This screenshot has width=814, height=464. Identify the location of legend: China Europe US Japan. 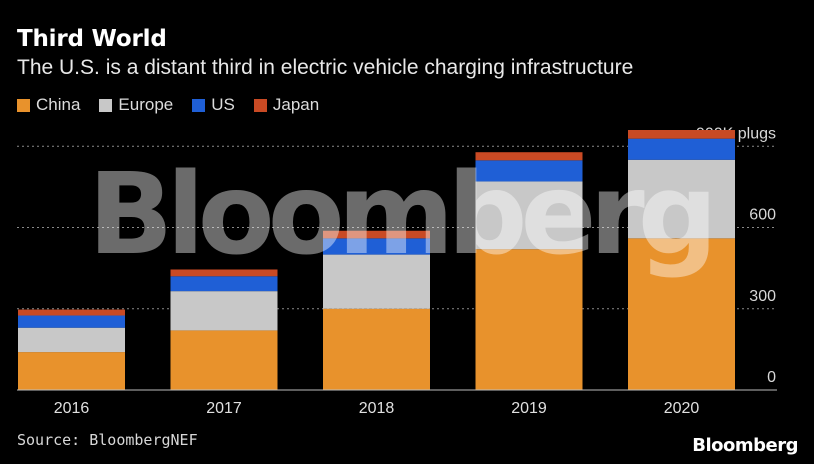
(177, 105).